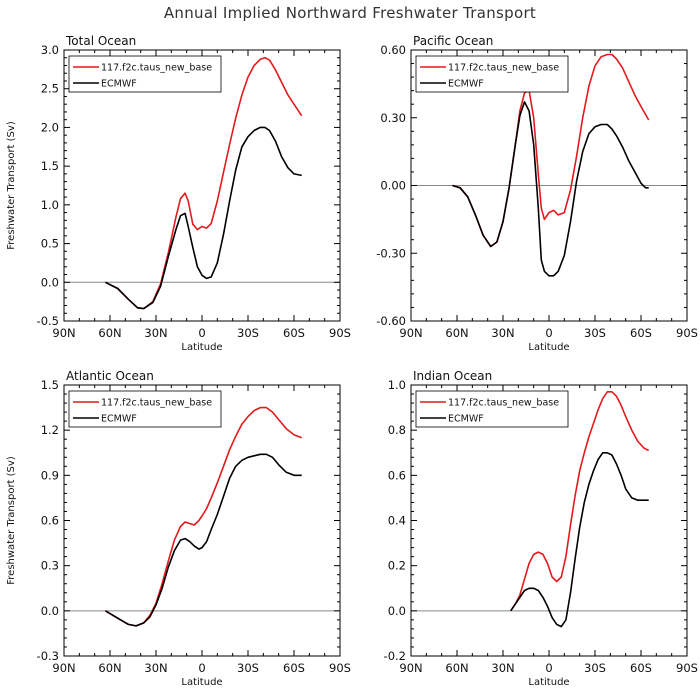  What do you see at coordinates (110, 376) in the screenshot?
I see `panel-title: Atlantic Ocean` at bounding box center [110, 376].